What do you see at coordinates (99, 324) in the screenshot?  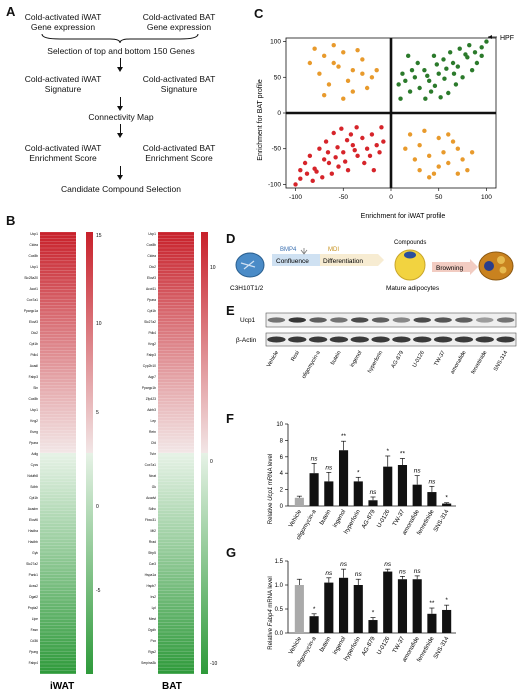 I see `scale-iwat-tick-10: 10` at bounding box center [99, 324].